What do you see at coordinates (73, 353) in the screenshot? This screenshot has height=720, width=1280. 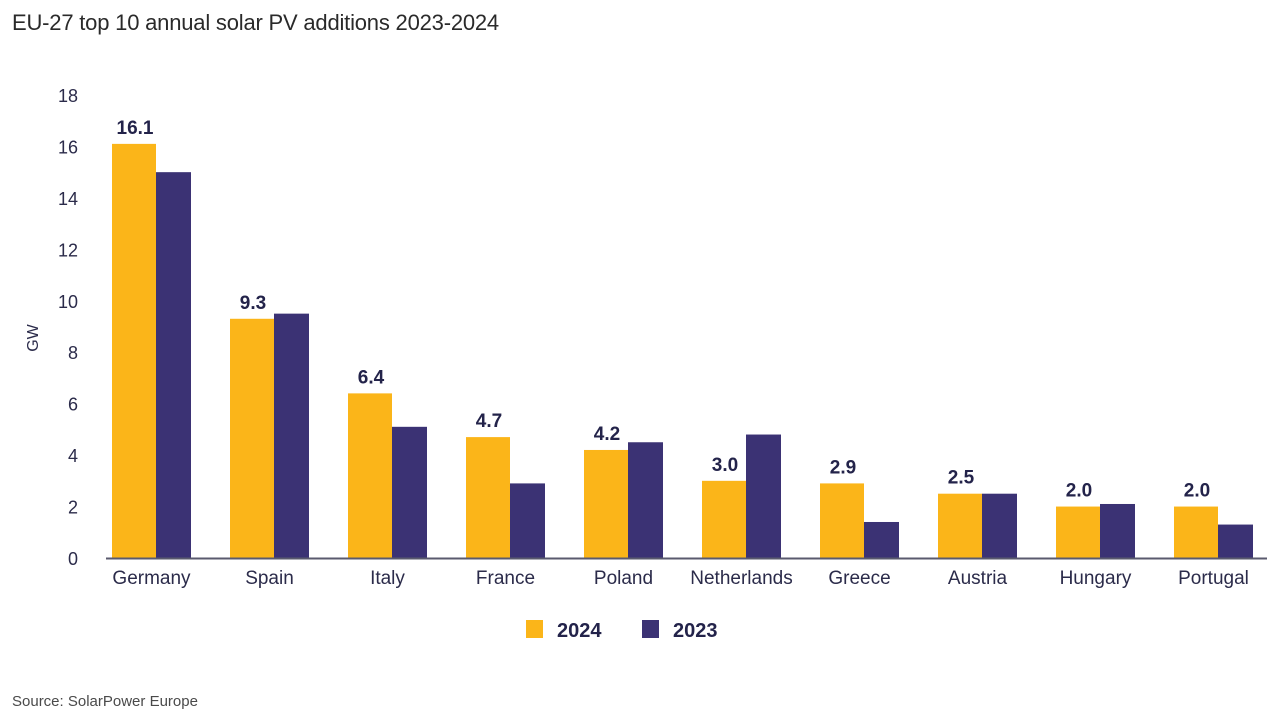 I see `y-tick-label: 8` at bounding box center [73, 353].